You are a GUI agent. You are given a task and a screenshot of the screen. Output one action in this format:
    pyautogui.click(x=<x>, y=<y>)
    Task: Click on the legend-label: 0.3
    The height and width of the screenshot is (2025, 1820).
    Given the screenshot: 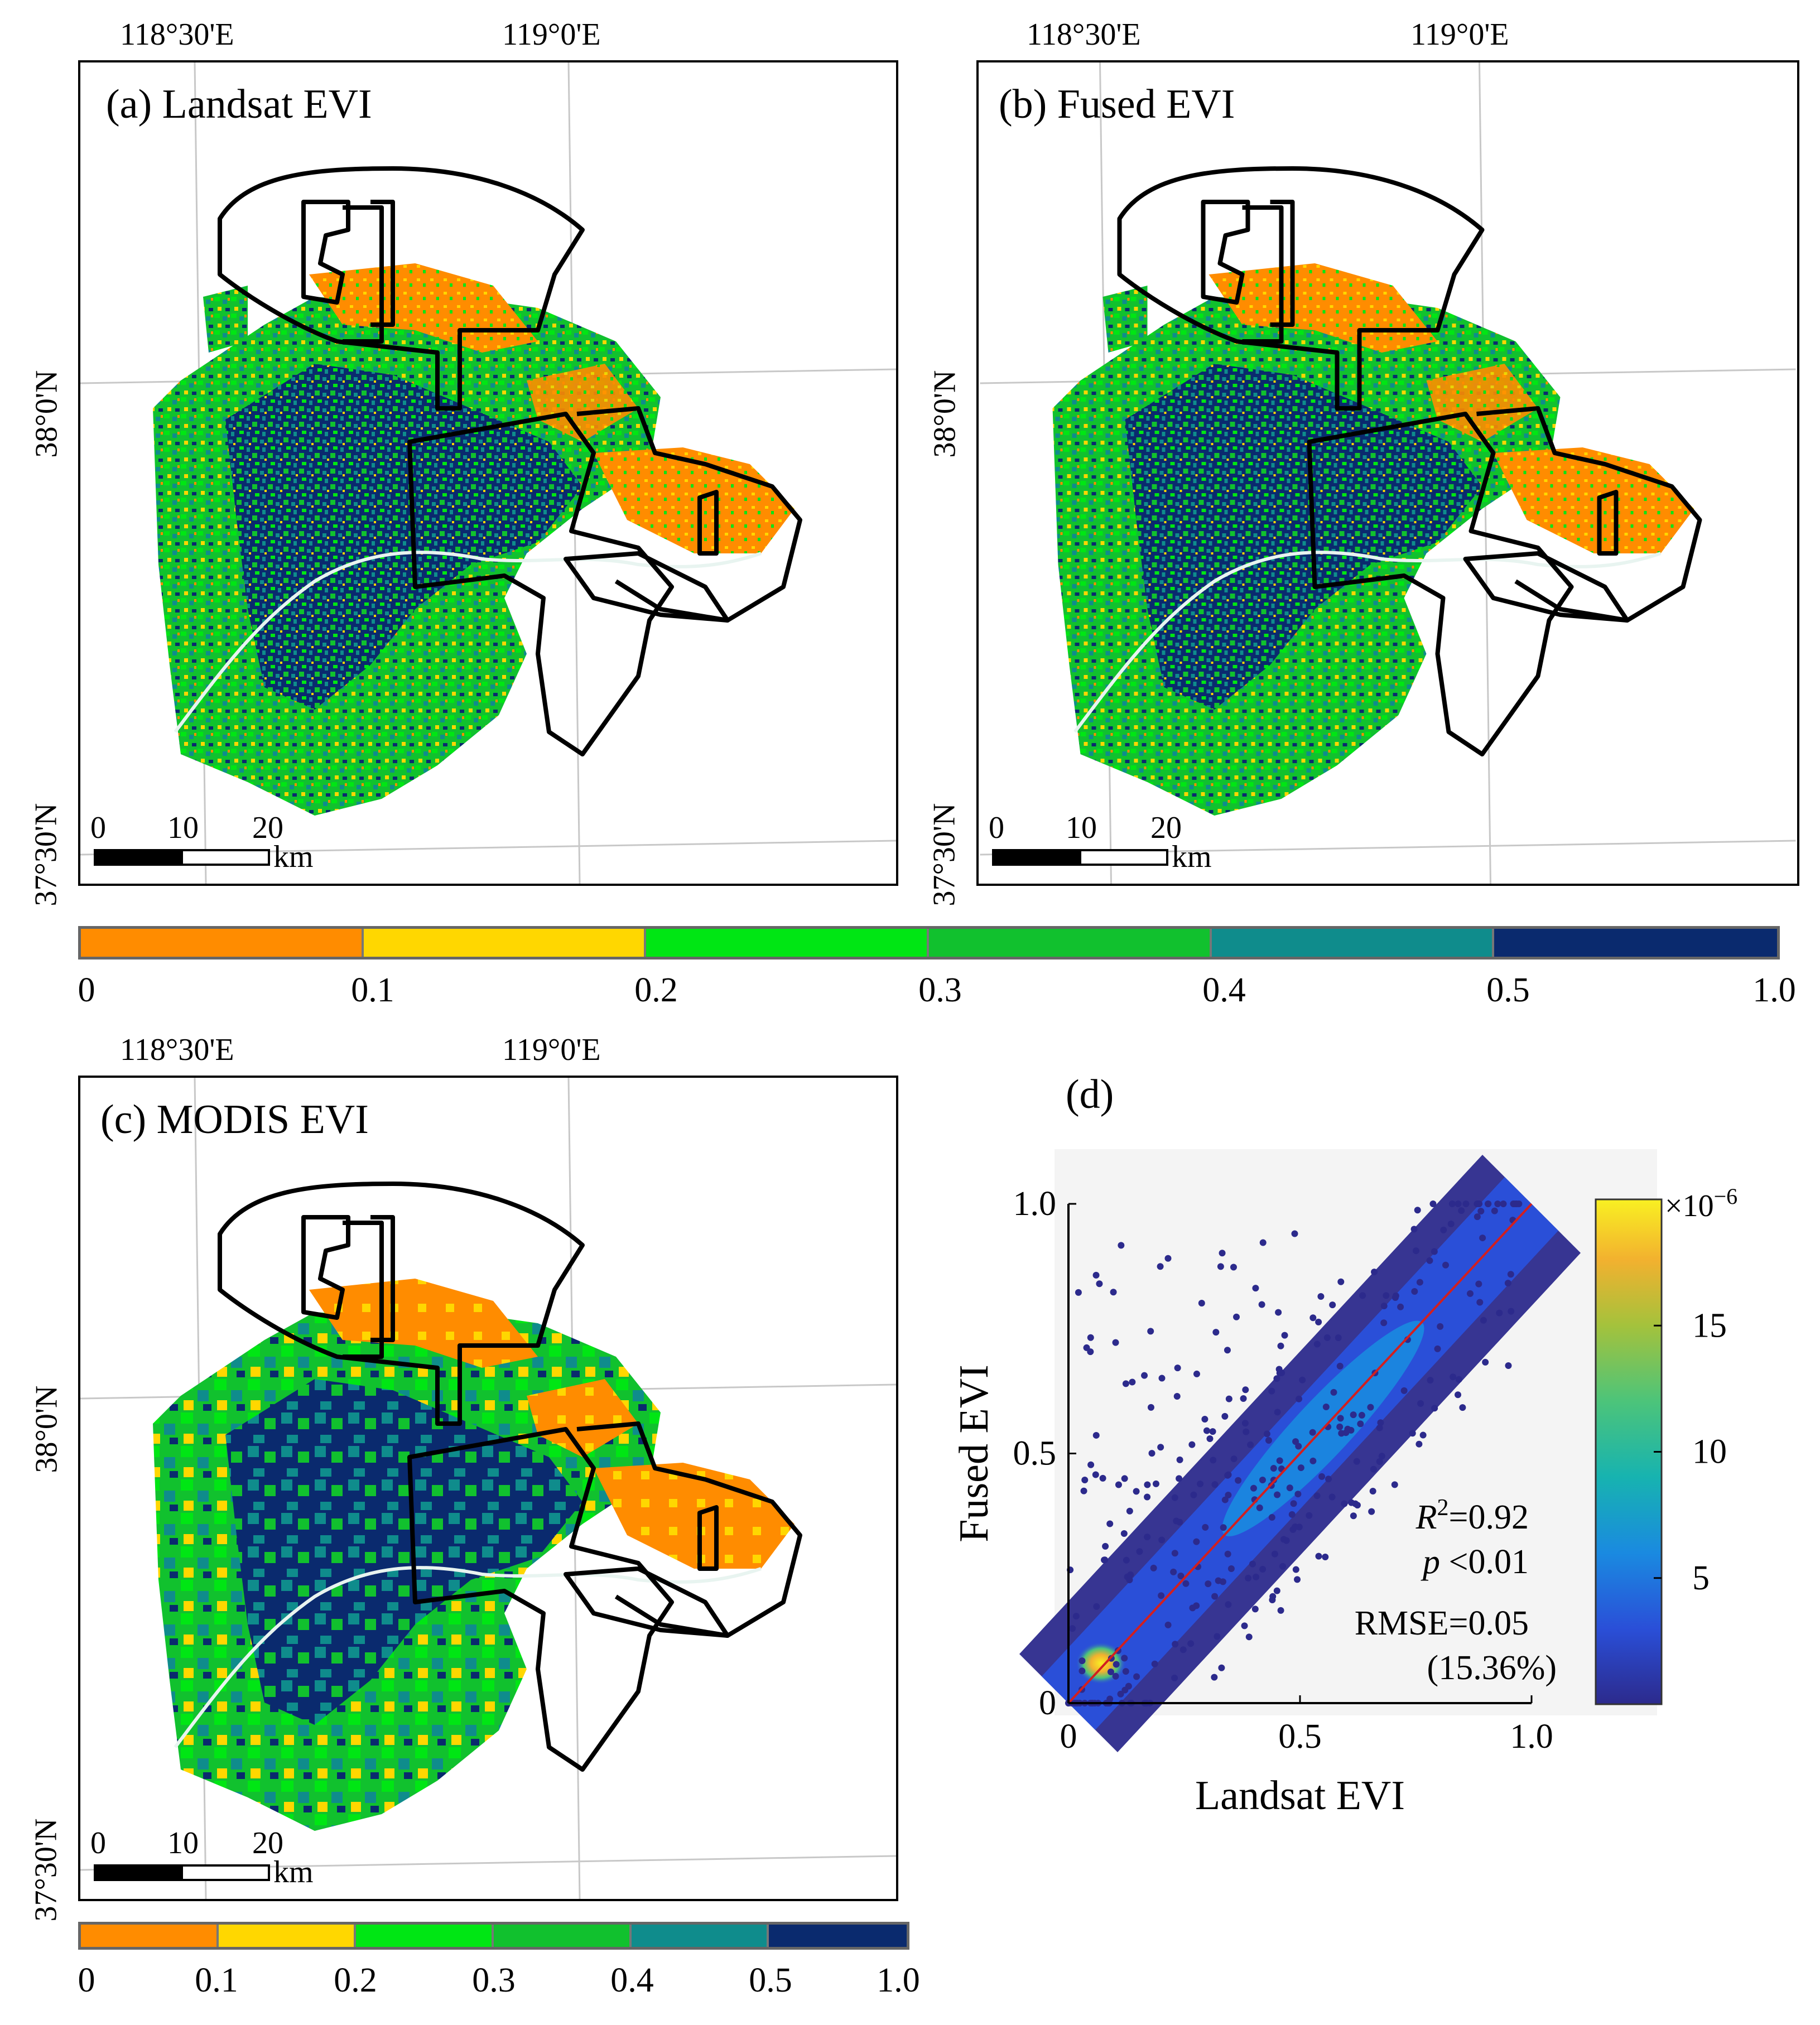 What is the action you would take?
    pyautogui.click(x=940, y=990)
    